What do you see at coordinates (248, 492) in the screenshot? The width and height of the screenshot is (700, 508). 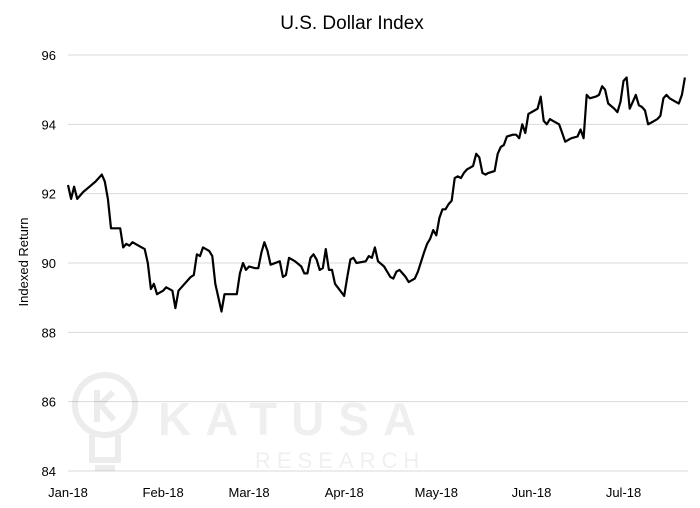 I see `x-tick-label: Mar-18` at bounding box center [248, 492].